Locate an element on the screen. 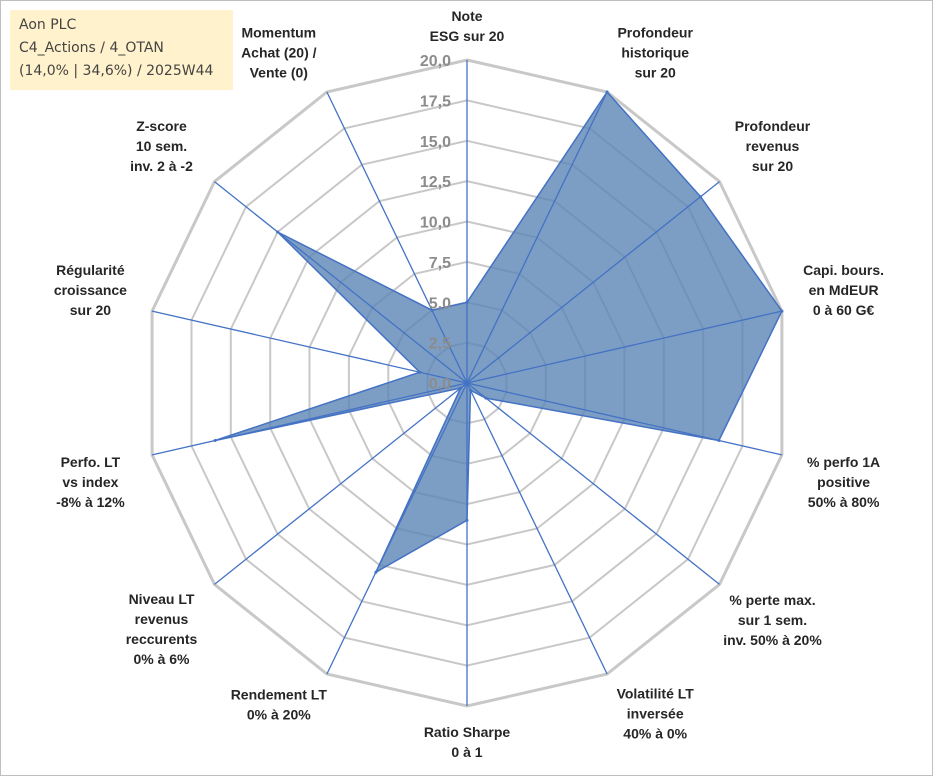 Image resolution: width=933 pixels, height=776 pixels. axis-label-4: % perfo 1A positive 50% à 80% is located at coordinates (843, 482).